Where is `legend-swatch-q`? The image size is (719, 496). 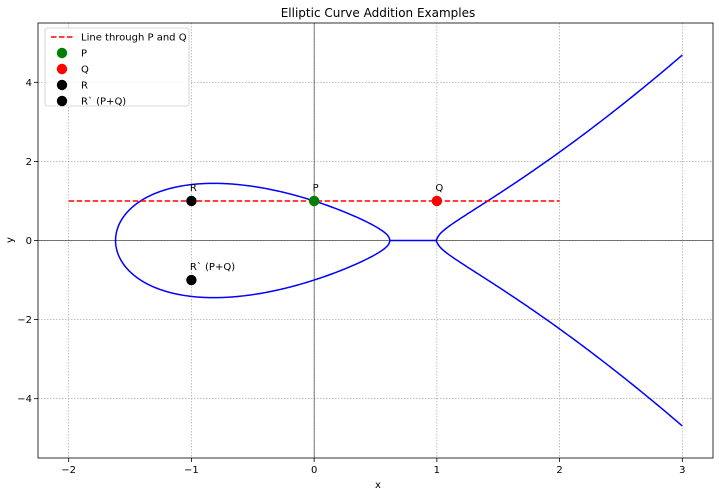 legend-swatch-q is located at coordinates (62, 69).